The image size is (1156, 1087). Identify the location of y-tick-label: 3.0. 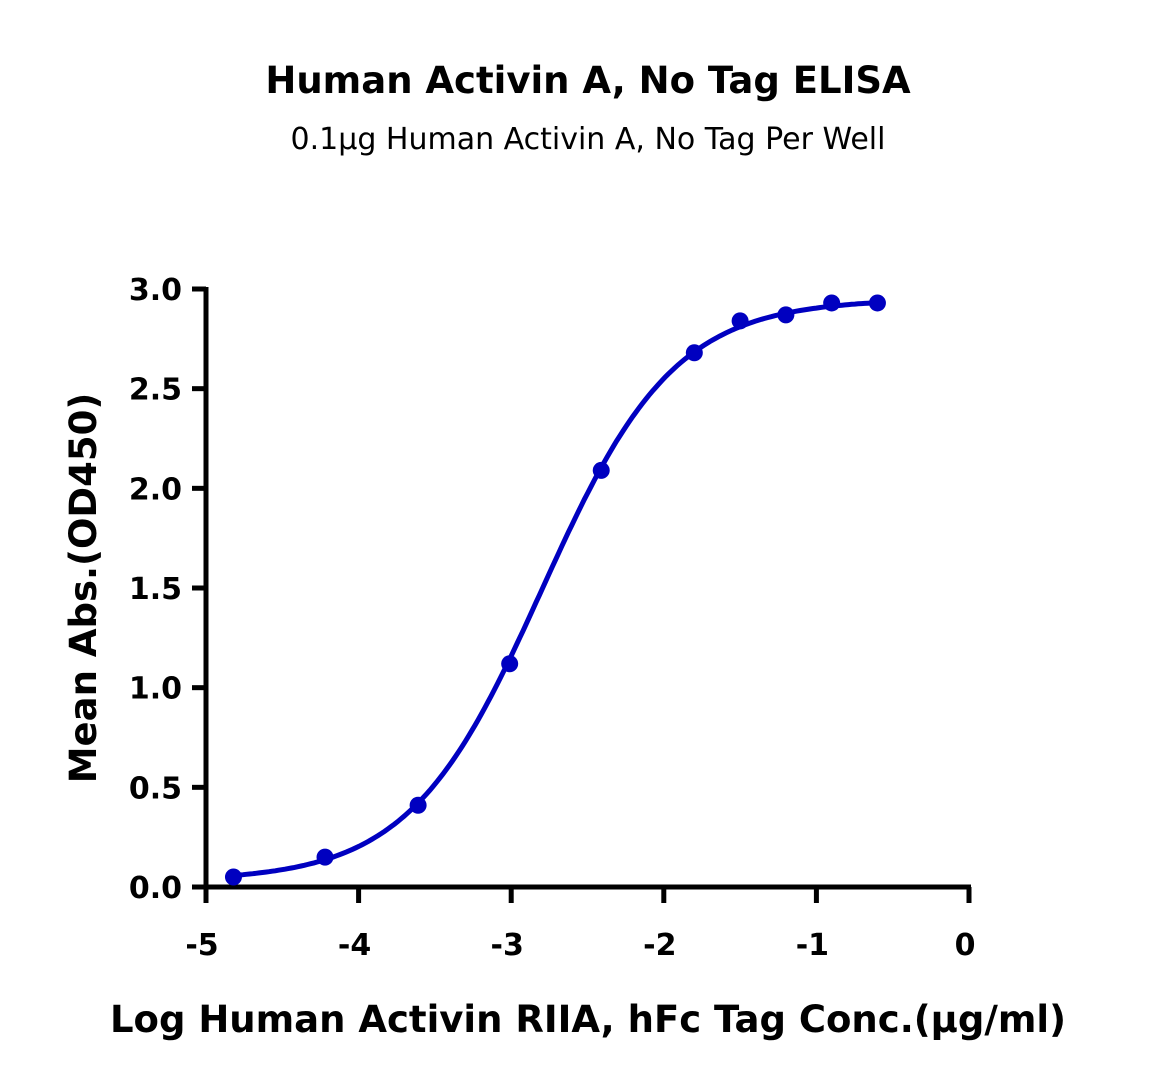
(155, 290).